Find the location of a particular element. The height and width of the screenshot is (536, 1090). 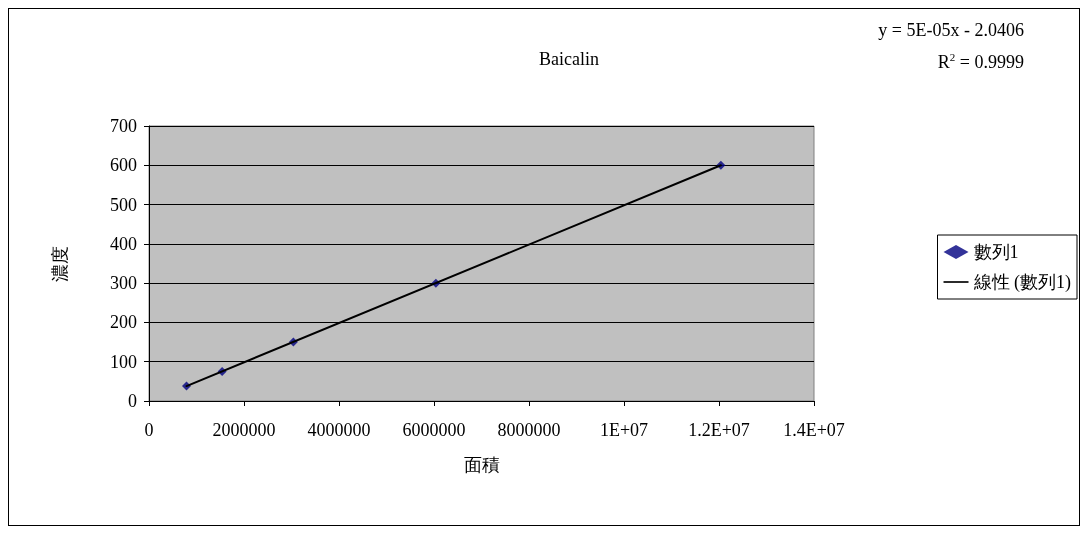

x-tick-label: 8000000 is located at coordinates (529, 430).